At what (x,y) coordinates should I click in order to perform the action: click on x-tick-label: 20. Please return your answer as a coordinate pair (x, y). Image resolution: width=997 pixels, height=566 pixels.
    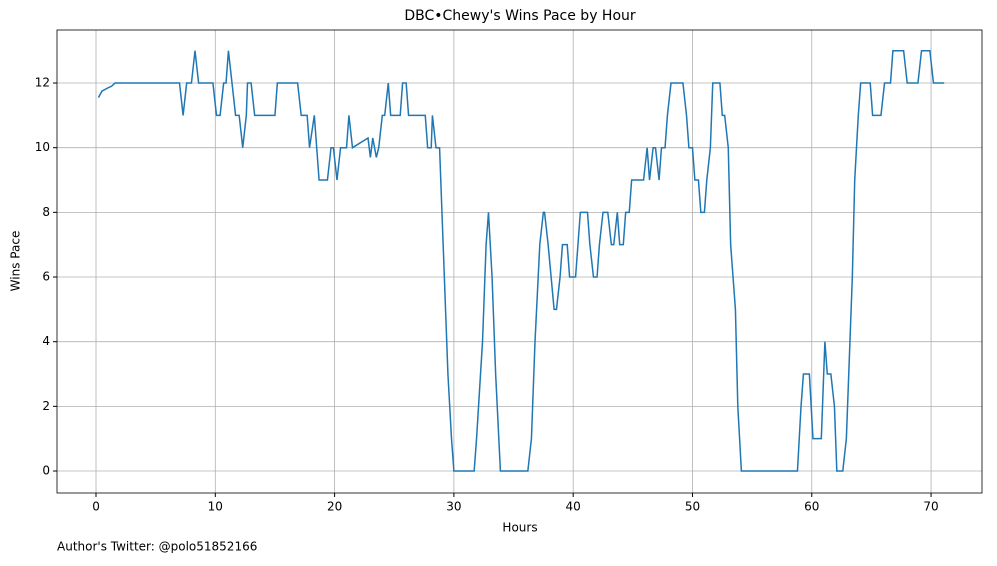
    Looking at the image, I should click on (334, 507).